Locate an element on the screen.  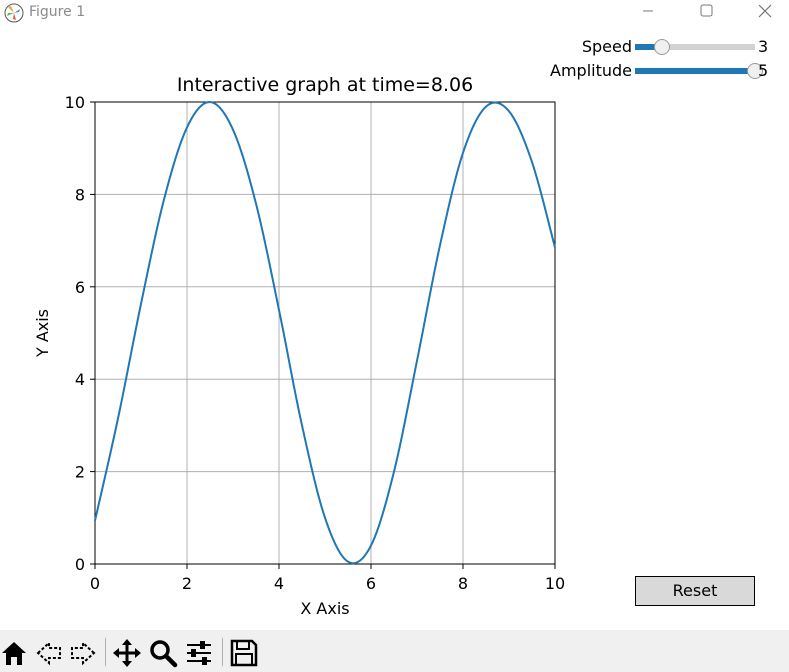
close-button is located at coordinates (765, 13).